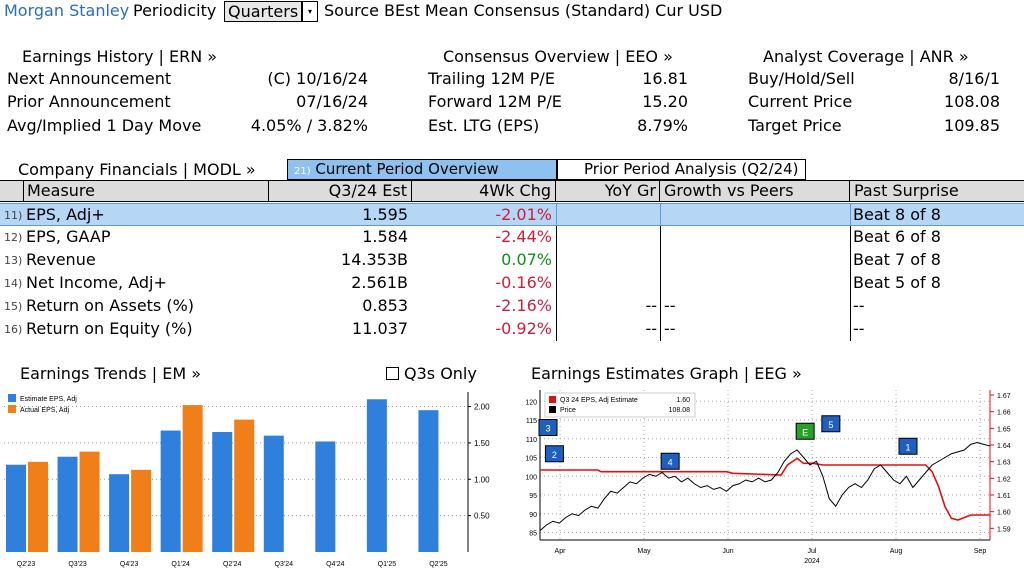 This screenshot has height=573, width=1024. I want to click on event-marker-label: 1, so click(907, 447).